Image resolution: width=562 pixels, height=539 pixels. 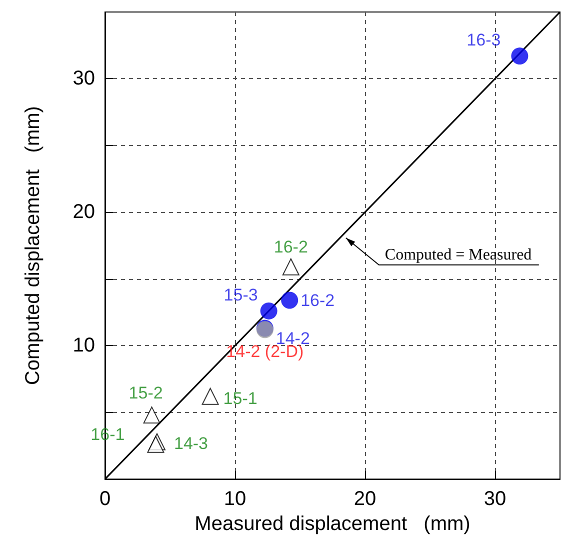 I want to click on data-label: 15-2, so click(x=145, y=393).